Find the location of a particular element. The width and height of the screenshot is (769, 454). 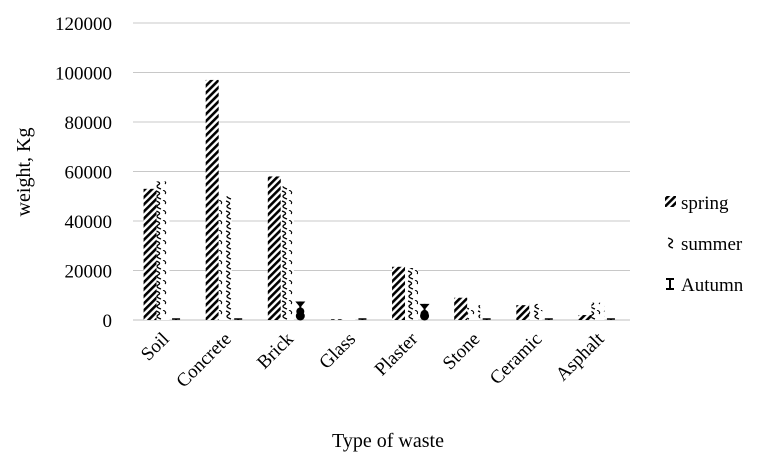

bar-spring-ceramic is located at coordinates (523, 312).